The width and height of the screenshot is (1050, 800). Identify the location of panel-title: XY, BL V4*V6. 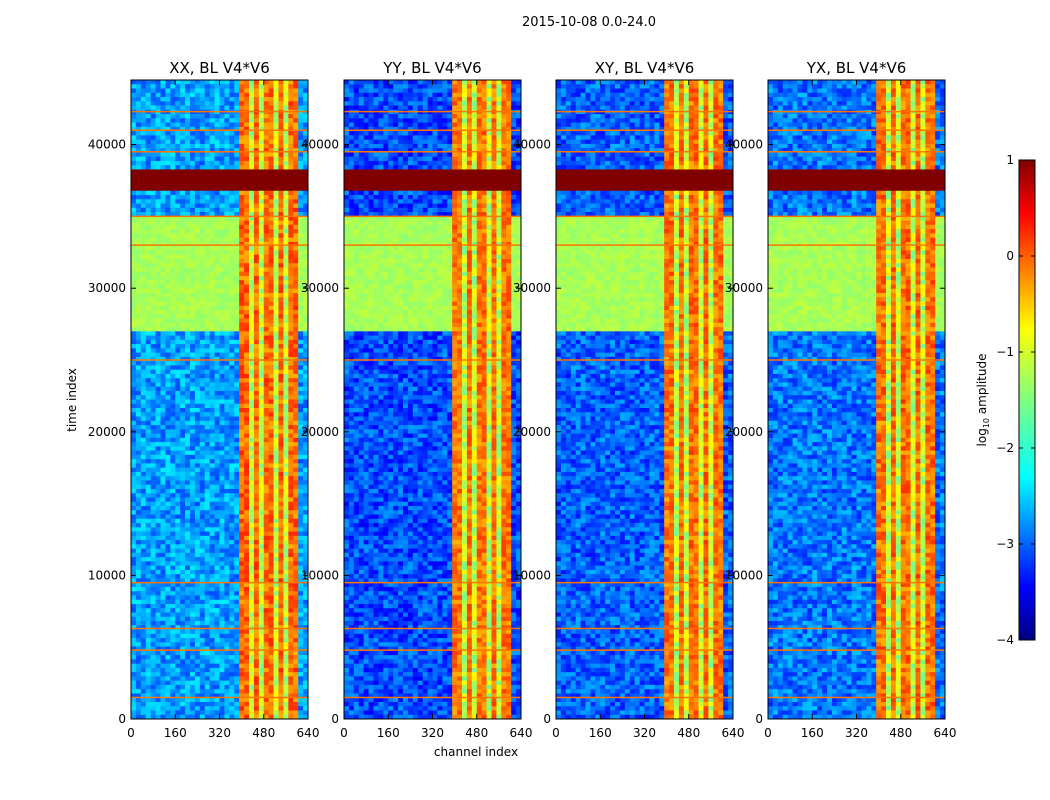
(645, 68).